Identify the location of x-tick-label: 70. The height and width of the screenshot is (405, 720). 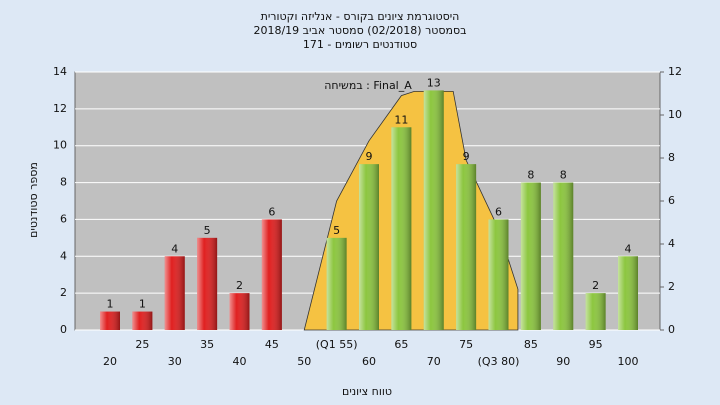
(434, 361).